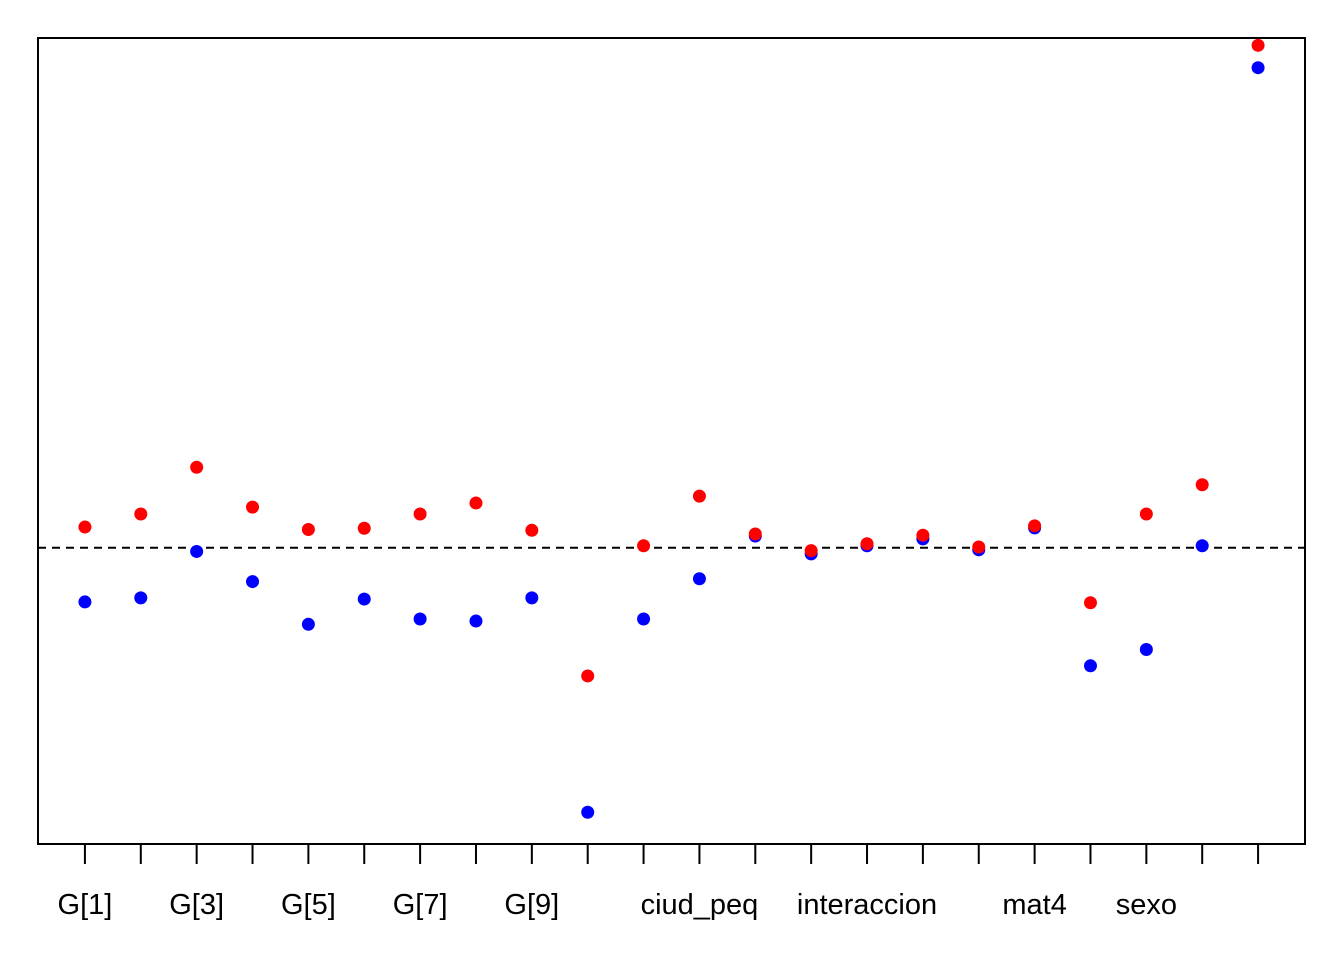 This screenshot has height=960, width=1344. Describe the element at coordinates (867, 905) in the screenshot. I see `x-tick-label-7: interaccion` at that location.